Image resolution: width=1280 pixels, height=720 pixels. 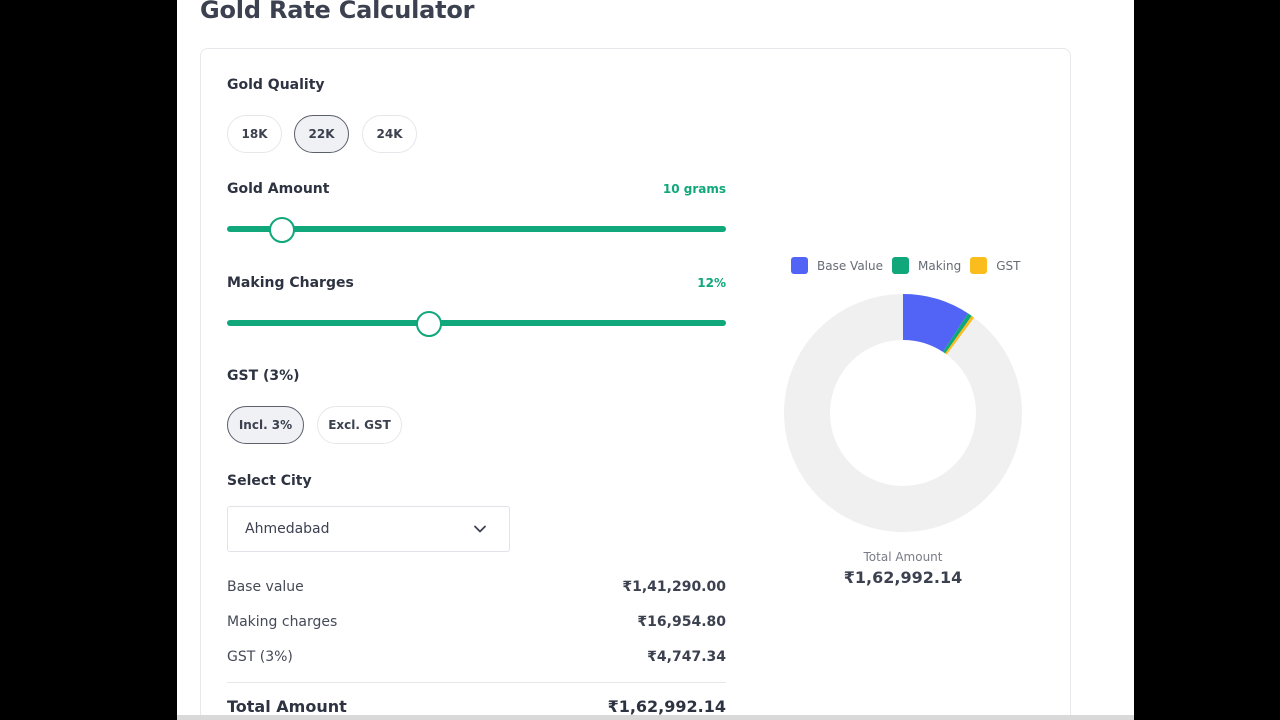 What do you see at coordinates (287, 706) in the screenshot?
I see `total-amount-label: Total Amount` at bounding box center [287, 706].